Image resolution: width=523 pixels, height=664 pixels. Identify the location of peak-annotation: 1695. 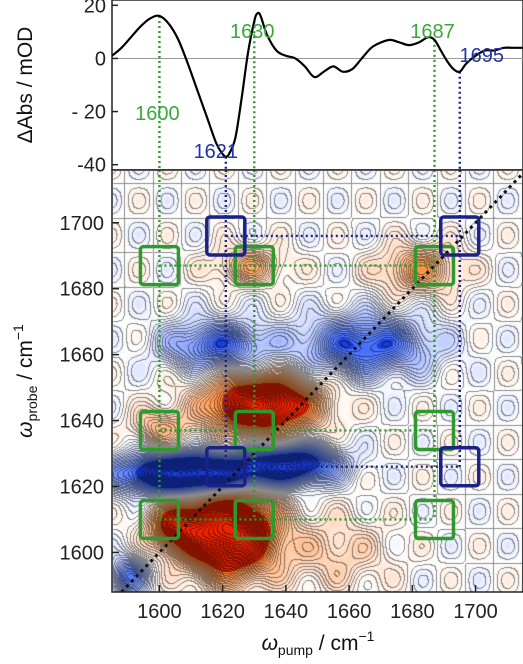
(482, 56).